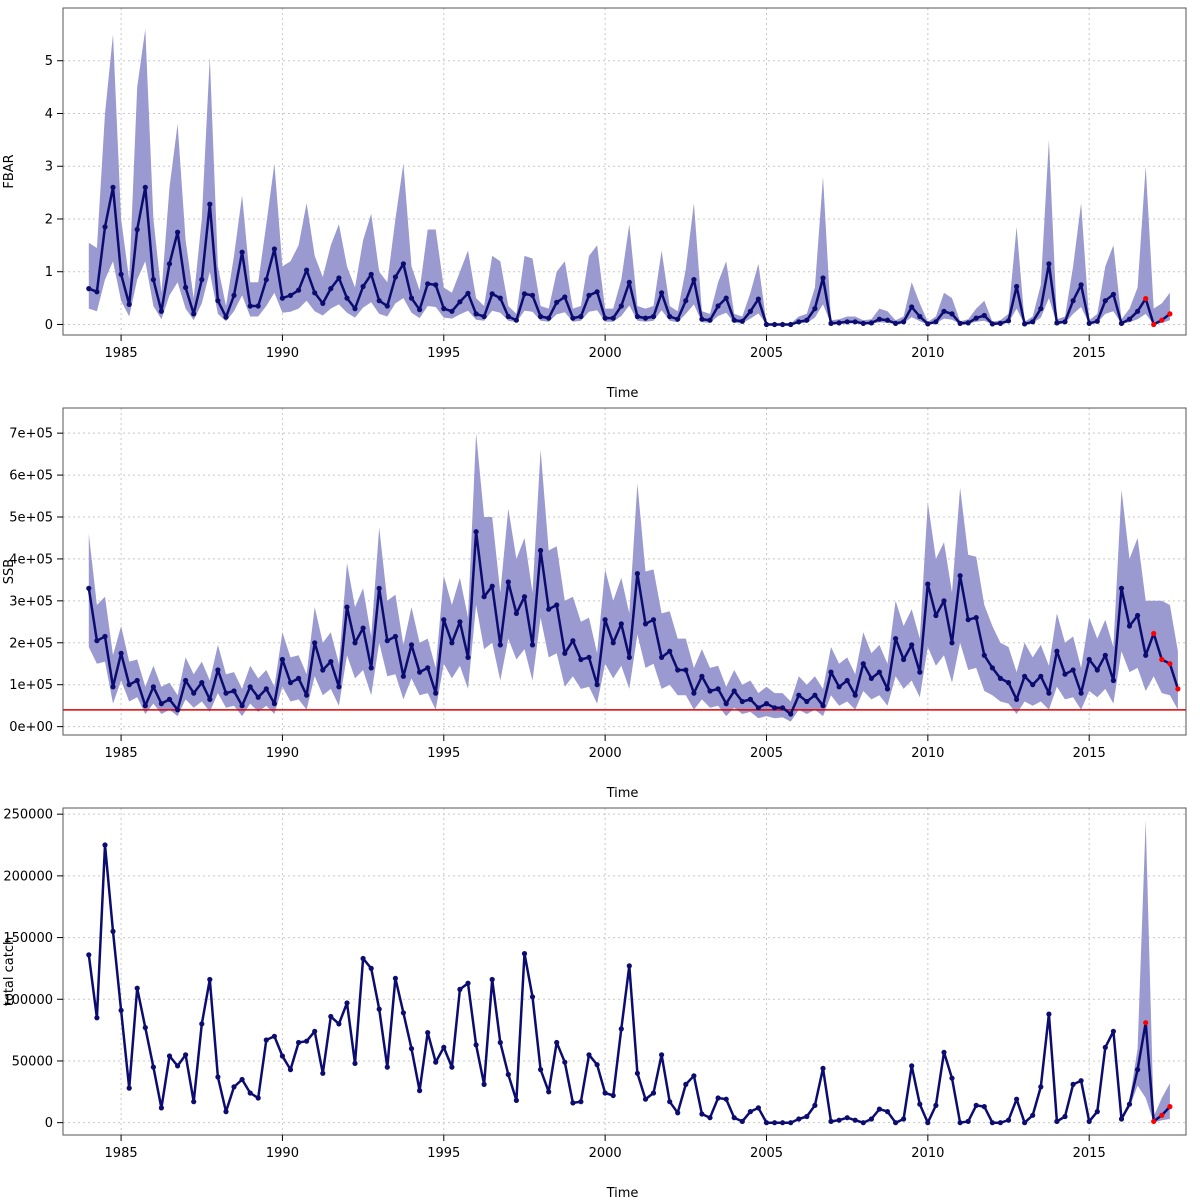 This screenshot has width=1200, height=1200. I want to click on chart-0-ytick-label-3: 3, so click(49, 167).